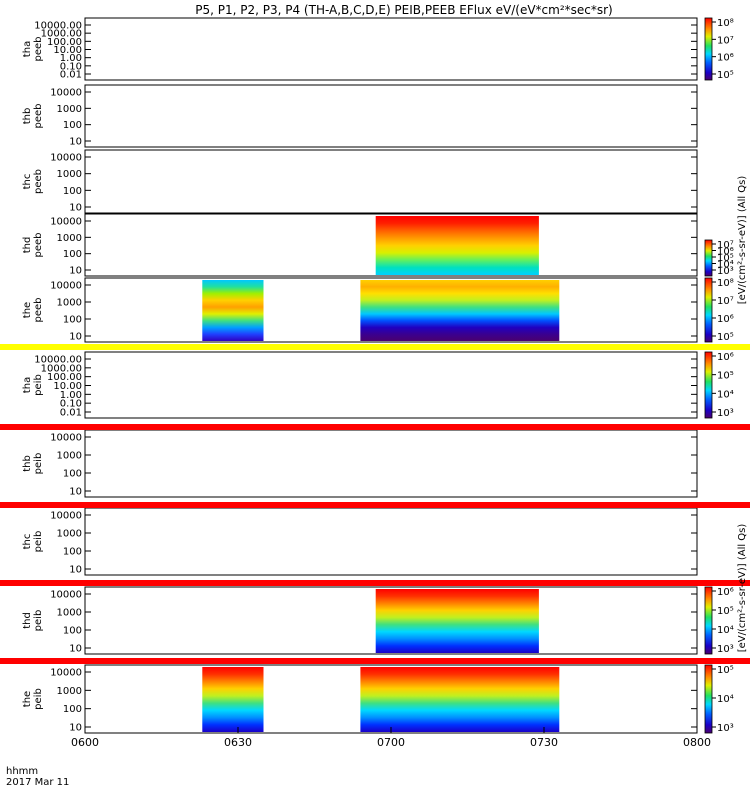 This screenshot has width=750, height=800. I want to click on x-tick-label: 0600, so click(85, 742).